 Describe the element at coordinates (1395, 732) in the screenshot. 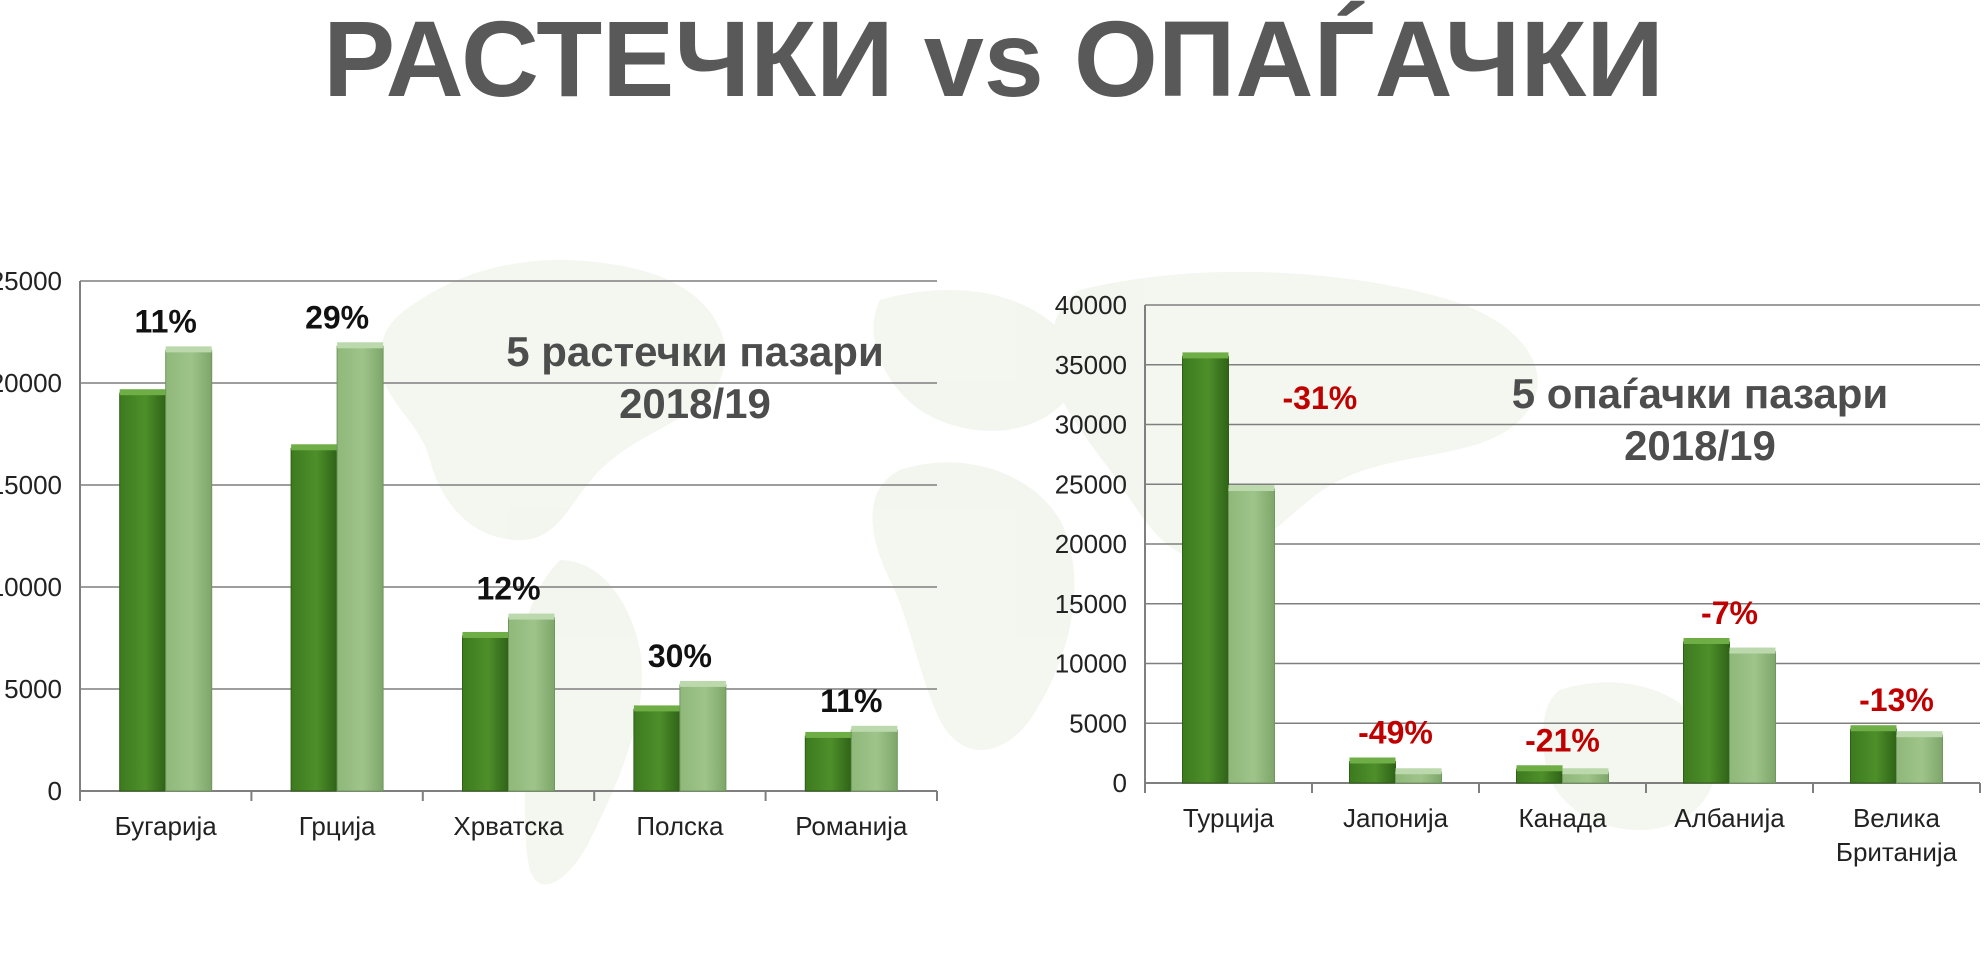

I see `data-label: -49%` at that location.